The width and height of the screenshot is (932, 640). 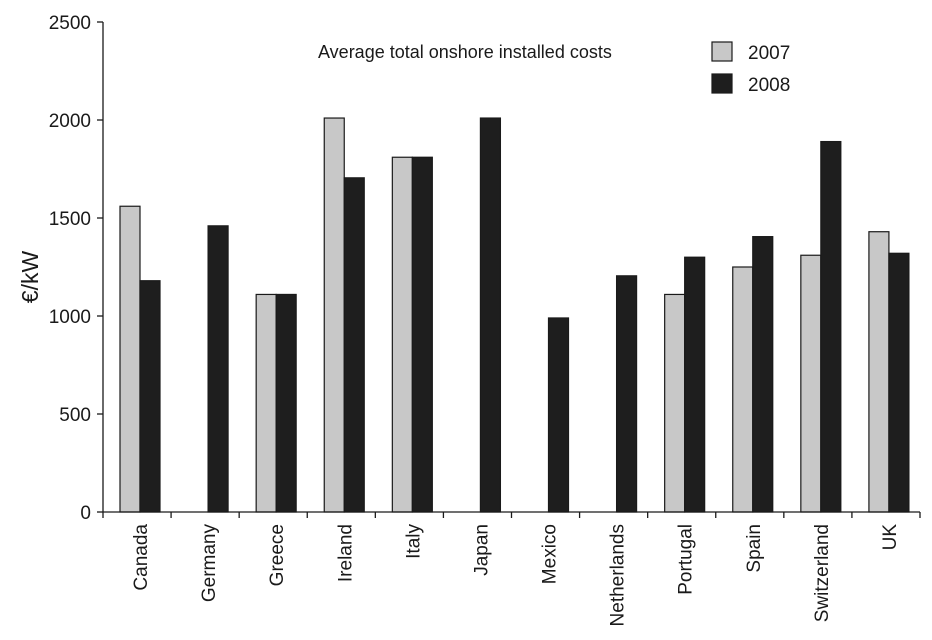 What do you see at coordinates (754, 548) in the screenshot?
I see `x-category-label: Spain` at bounding box center [754, 548].